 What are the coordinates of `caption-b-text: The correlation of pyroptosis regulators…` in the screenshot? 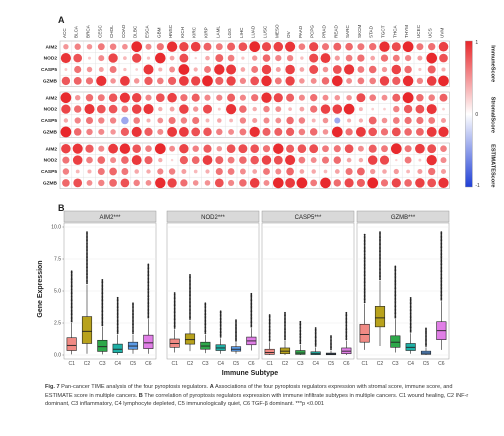 It's located at (271, 395).